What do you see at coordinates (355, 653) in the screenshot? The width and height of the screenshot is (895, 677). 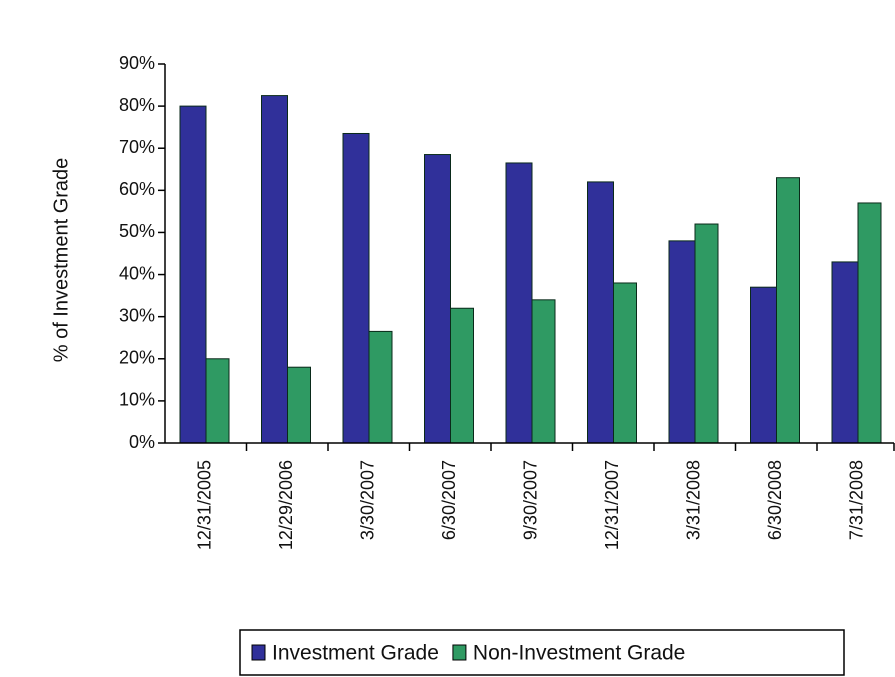 I see `legend-label: Investment Grade` at bounding box center [355, 653].